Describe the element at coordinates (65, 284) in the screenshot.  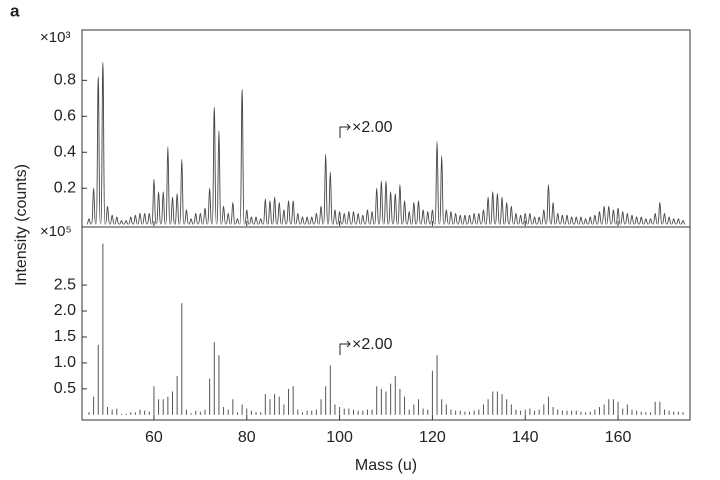
I see `y-tick-label: 2.5` at that location.